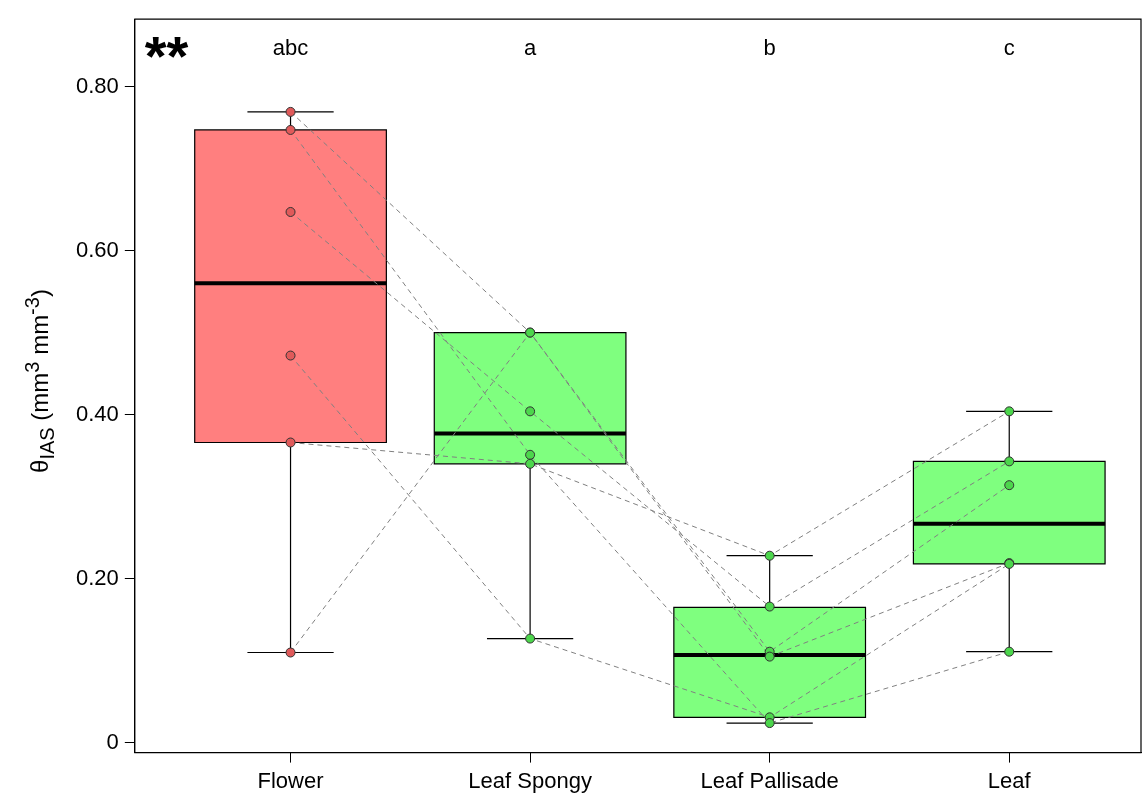  What do you see at coordinates (530, 48) in the screenshot?
I see `annotation: a` at bounding box center [530, 48].